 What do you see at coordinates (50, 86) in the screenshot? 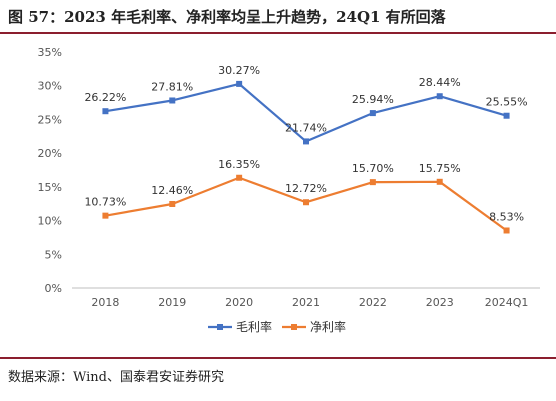
I see `y-tick-label: 30%` at bounding box center [50, 86].